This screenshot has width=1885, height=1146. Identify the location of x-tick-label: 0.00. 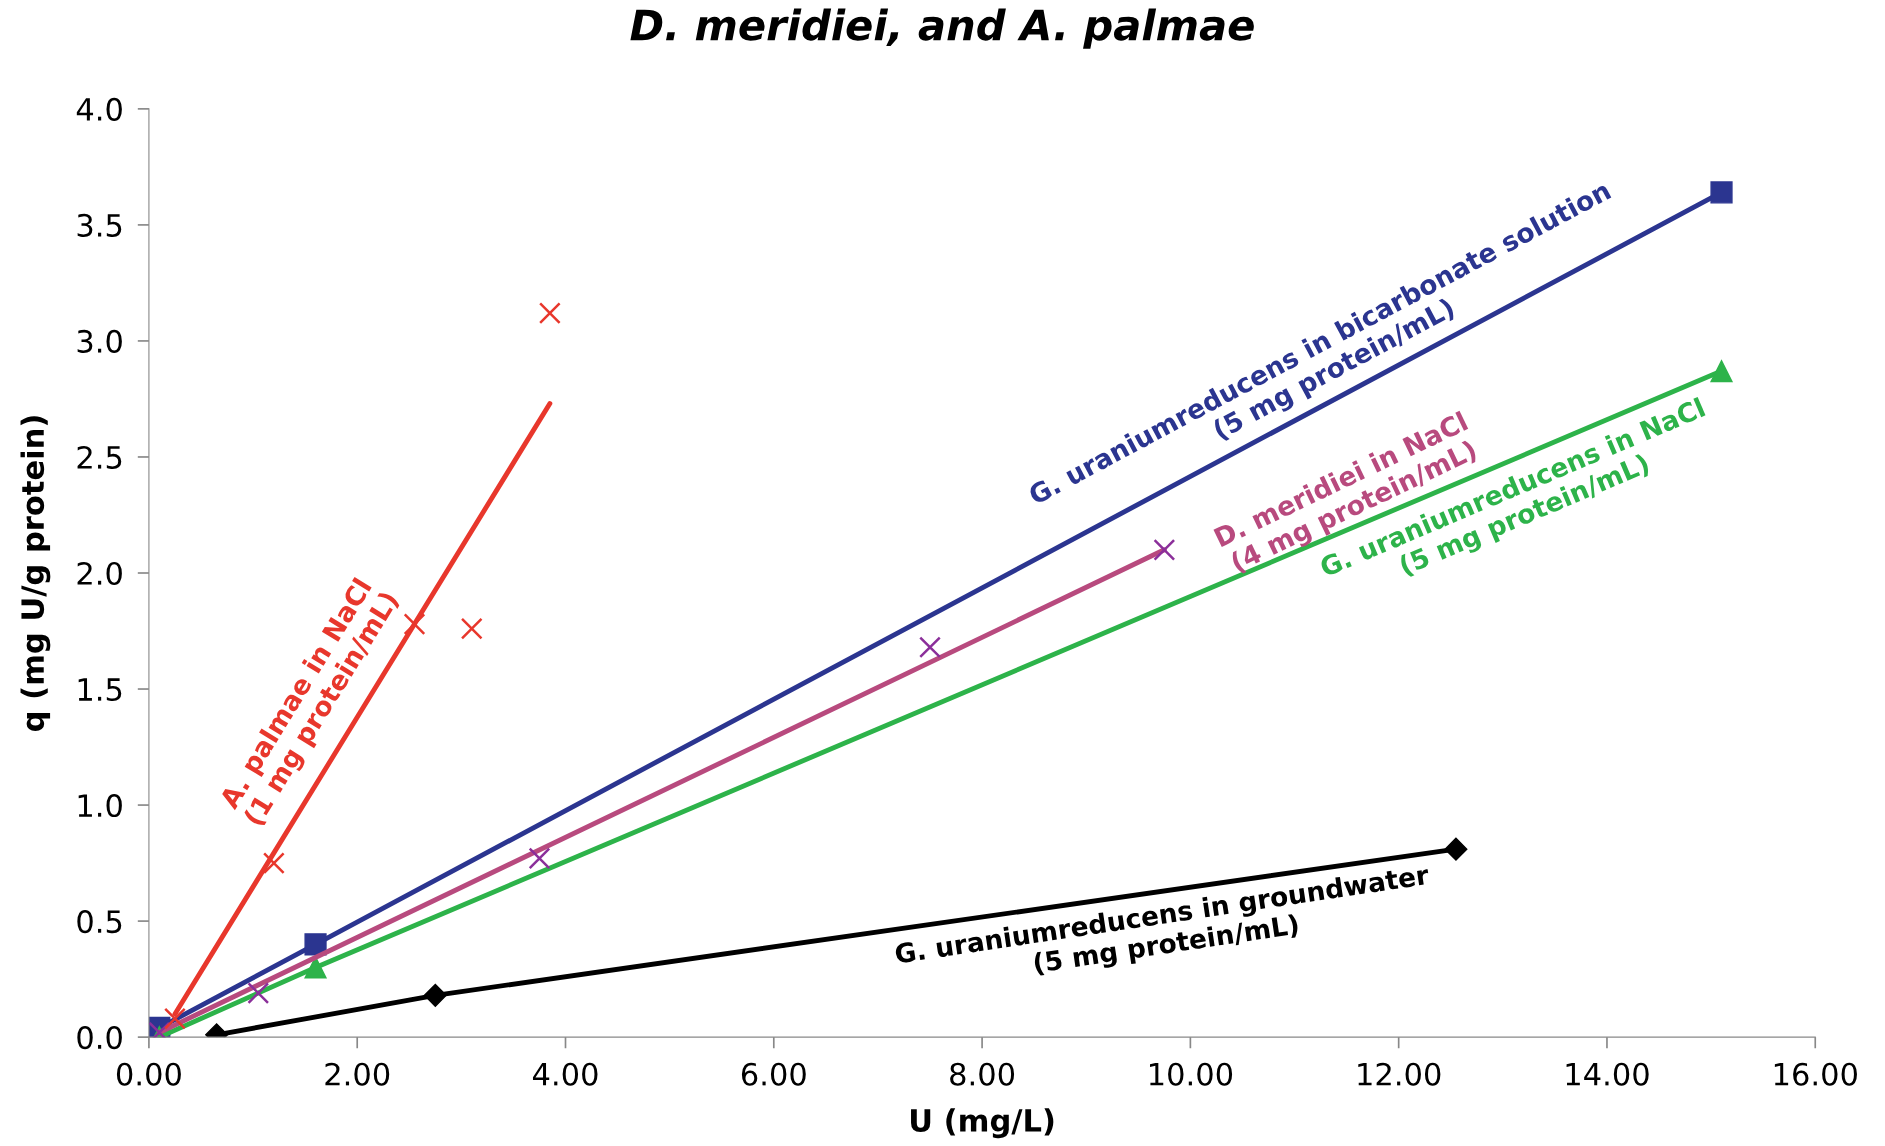
(148, 1074).